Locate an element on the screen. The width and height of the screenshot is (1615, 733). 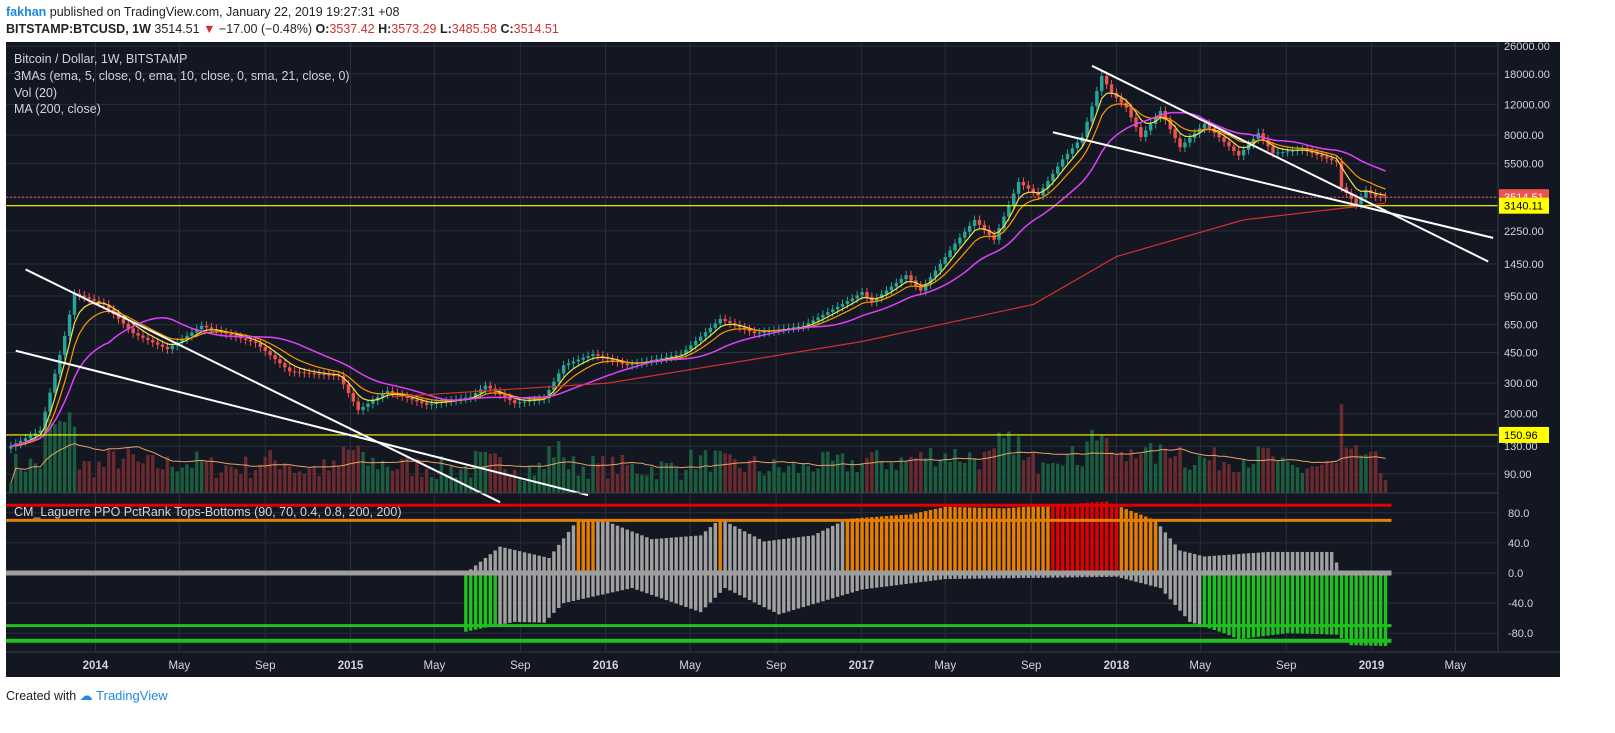
time-tick-10: May is located at coordinates (945, 666).